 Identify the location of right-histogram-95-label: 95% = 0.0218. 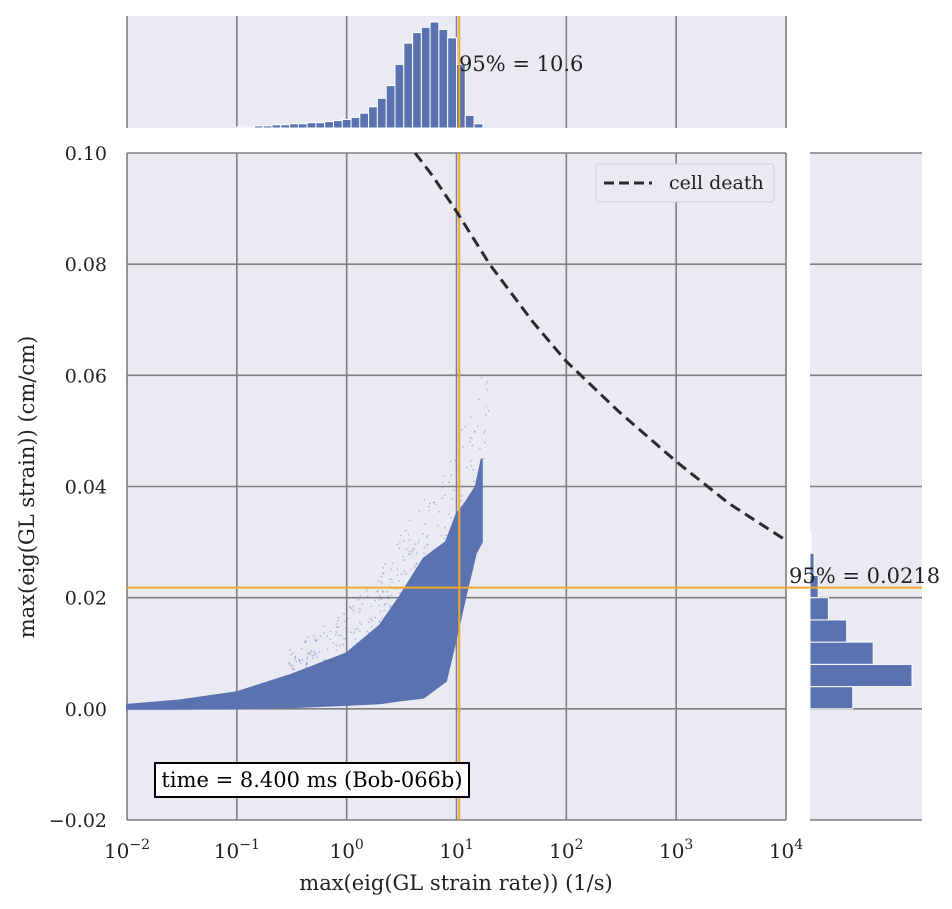
(864, 576).